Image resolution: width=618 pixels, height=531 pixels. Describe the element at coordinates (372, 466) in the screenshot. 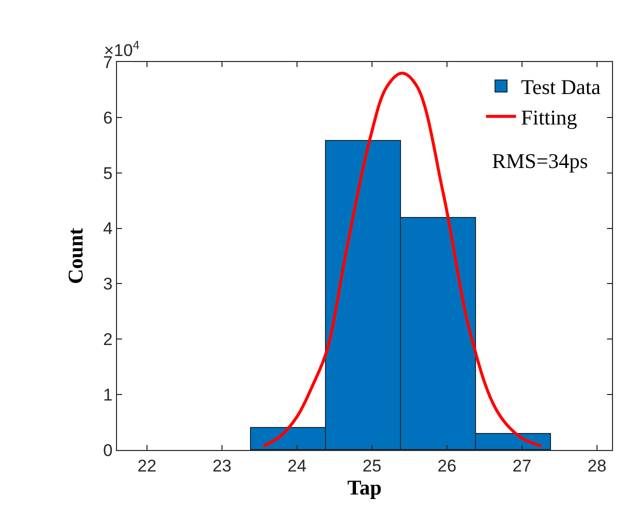

I see `x-tick-label: 25` at that location.